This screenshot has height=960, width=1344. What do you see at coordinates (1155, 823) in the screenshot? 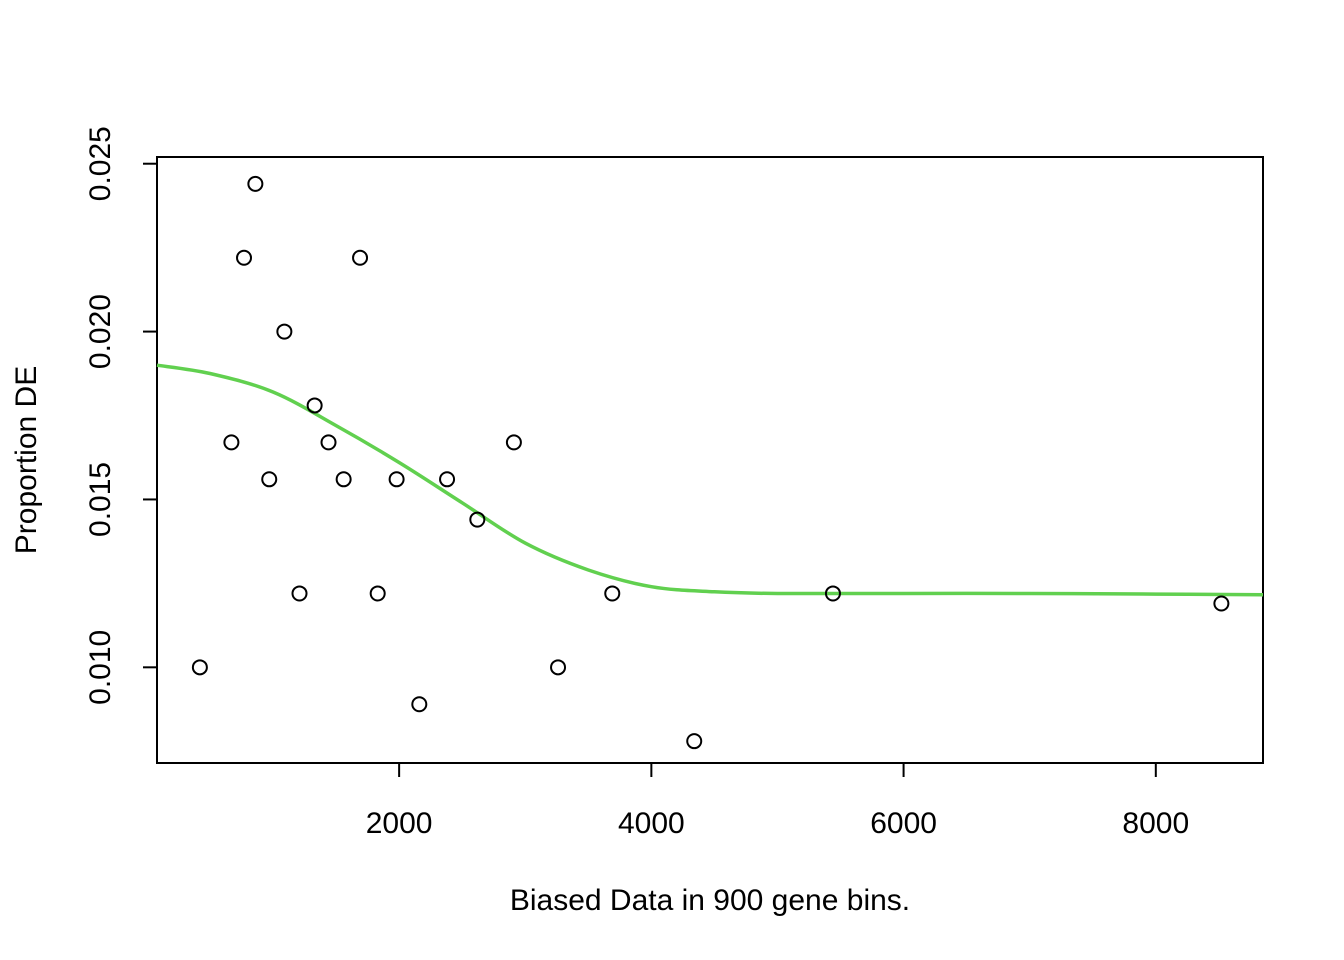
I see `x-tick-label: 8000` at bounding box center [1155, 823].